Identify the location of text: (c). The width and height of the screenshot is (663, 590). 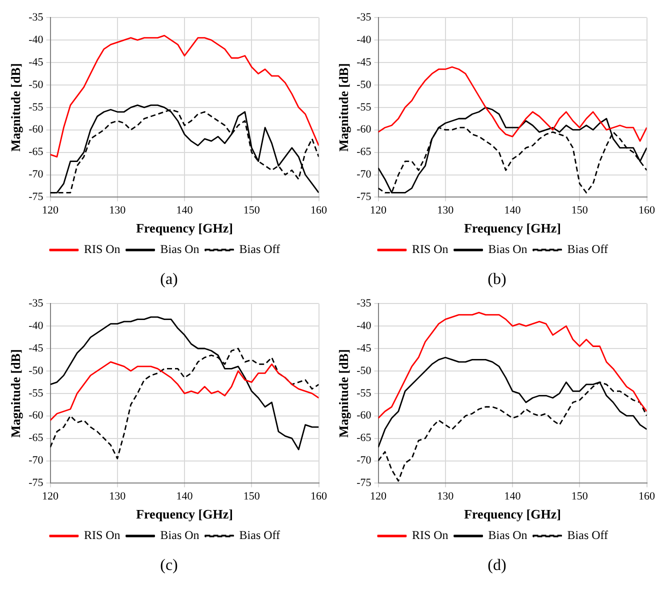
(169, 566).